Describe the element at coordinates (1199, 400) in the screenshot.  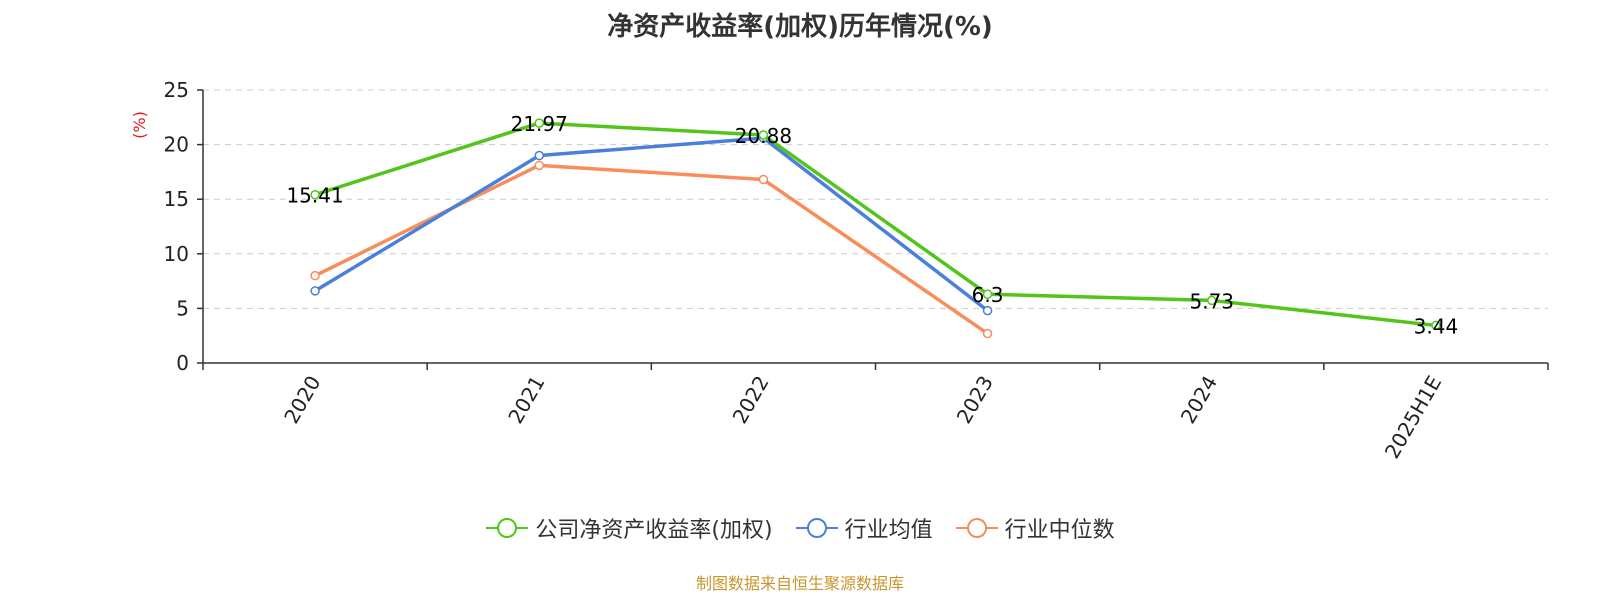
I see `x-tick-label: 2024` at that location.